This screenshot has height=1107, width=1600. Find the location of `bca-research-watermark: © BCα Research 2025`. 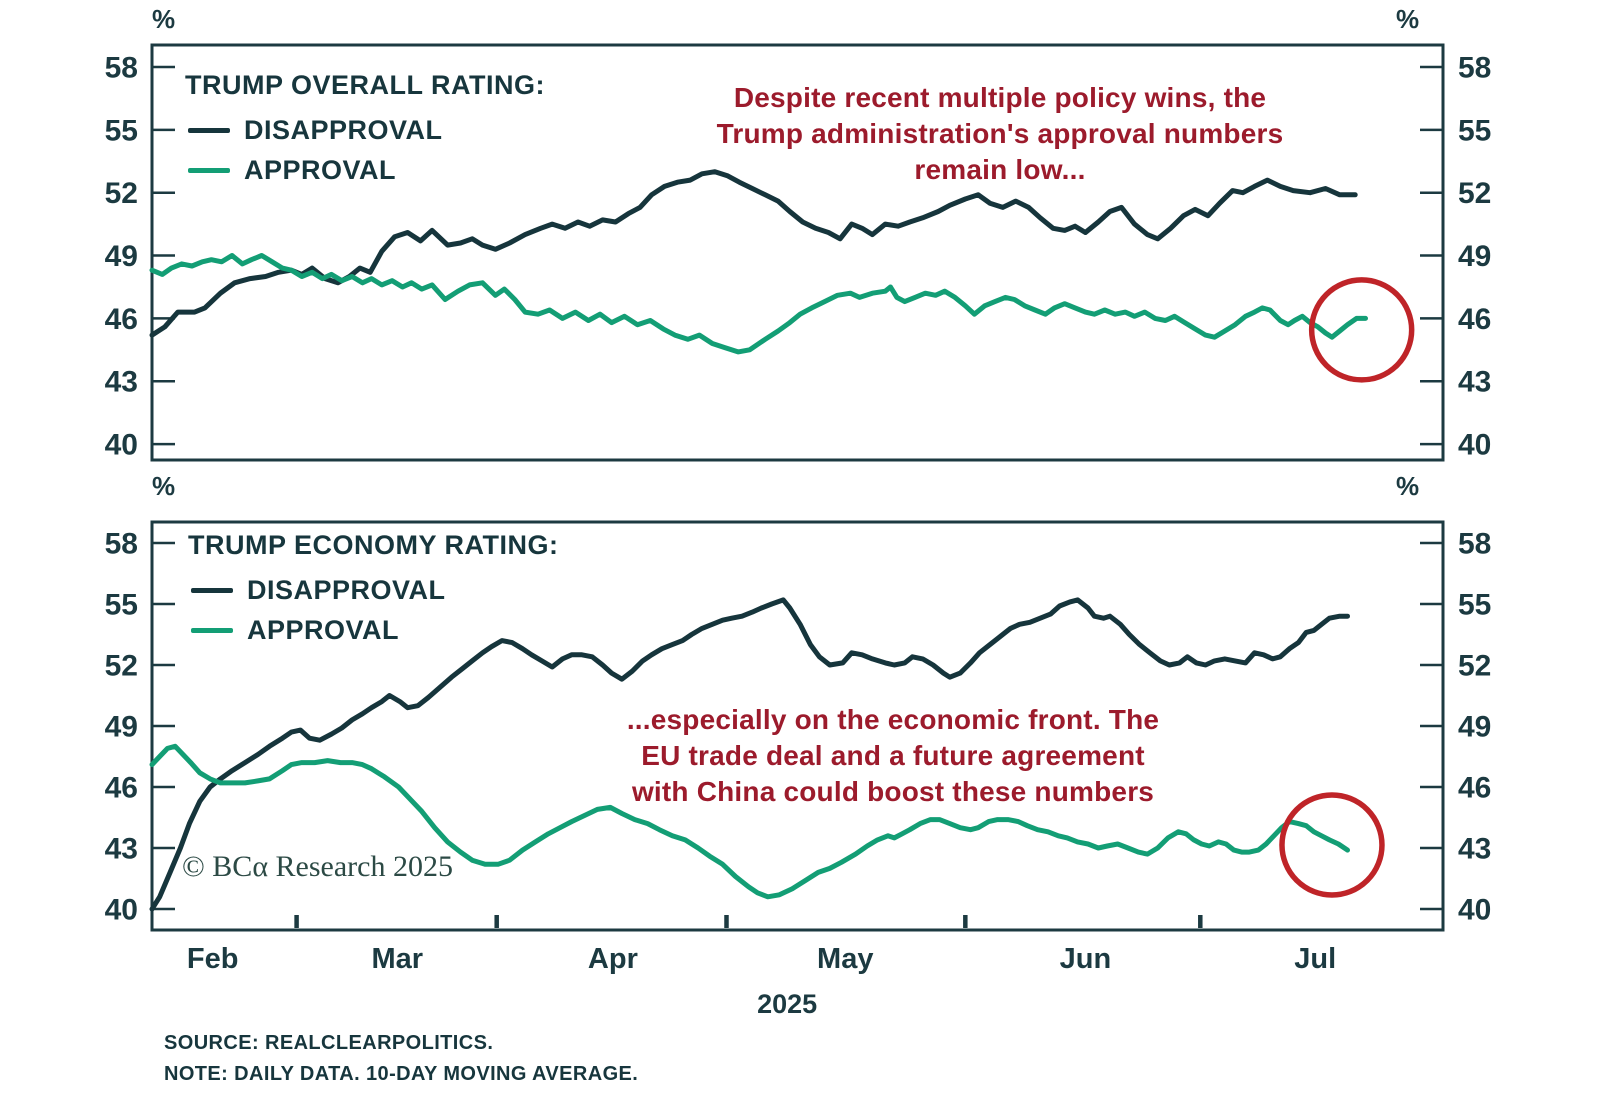

bca-research-watermark: © BCα Research 2025 is located at coordinates (317, 866).